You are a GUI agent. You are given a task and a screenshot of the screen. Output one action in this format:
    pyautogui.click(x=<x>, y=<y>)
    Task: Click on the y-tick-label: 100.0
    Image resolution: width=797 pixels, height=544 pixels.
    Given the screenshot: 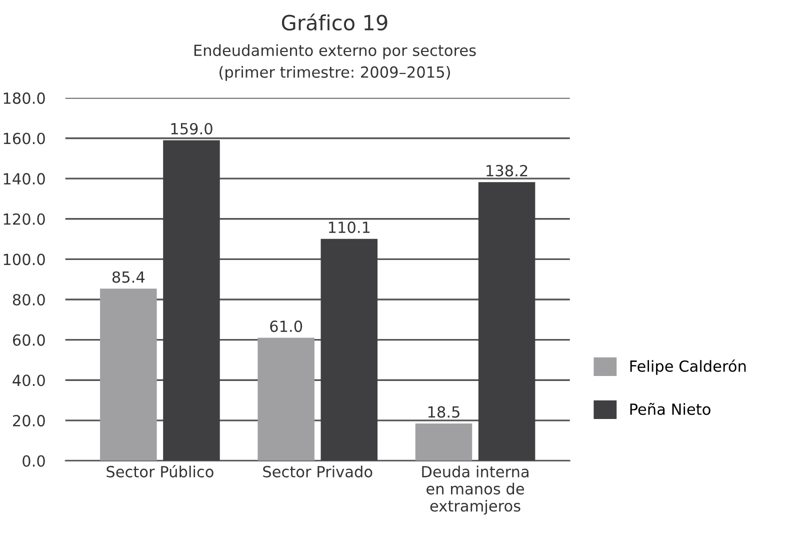 What is the action you would take?
    pyautogui.click(x=24, y=260)
    